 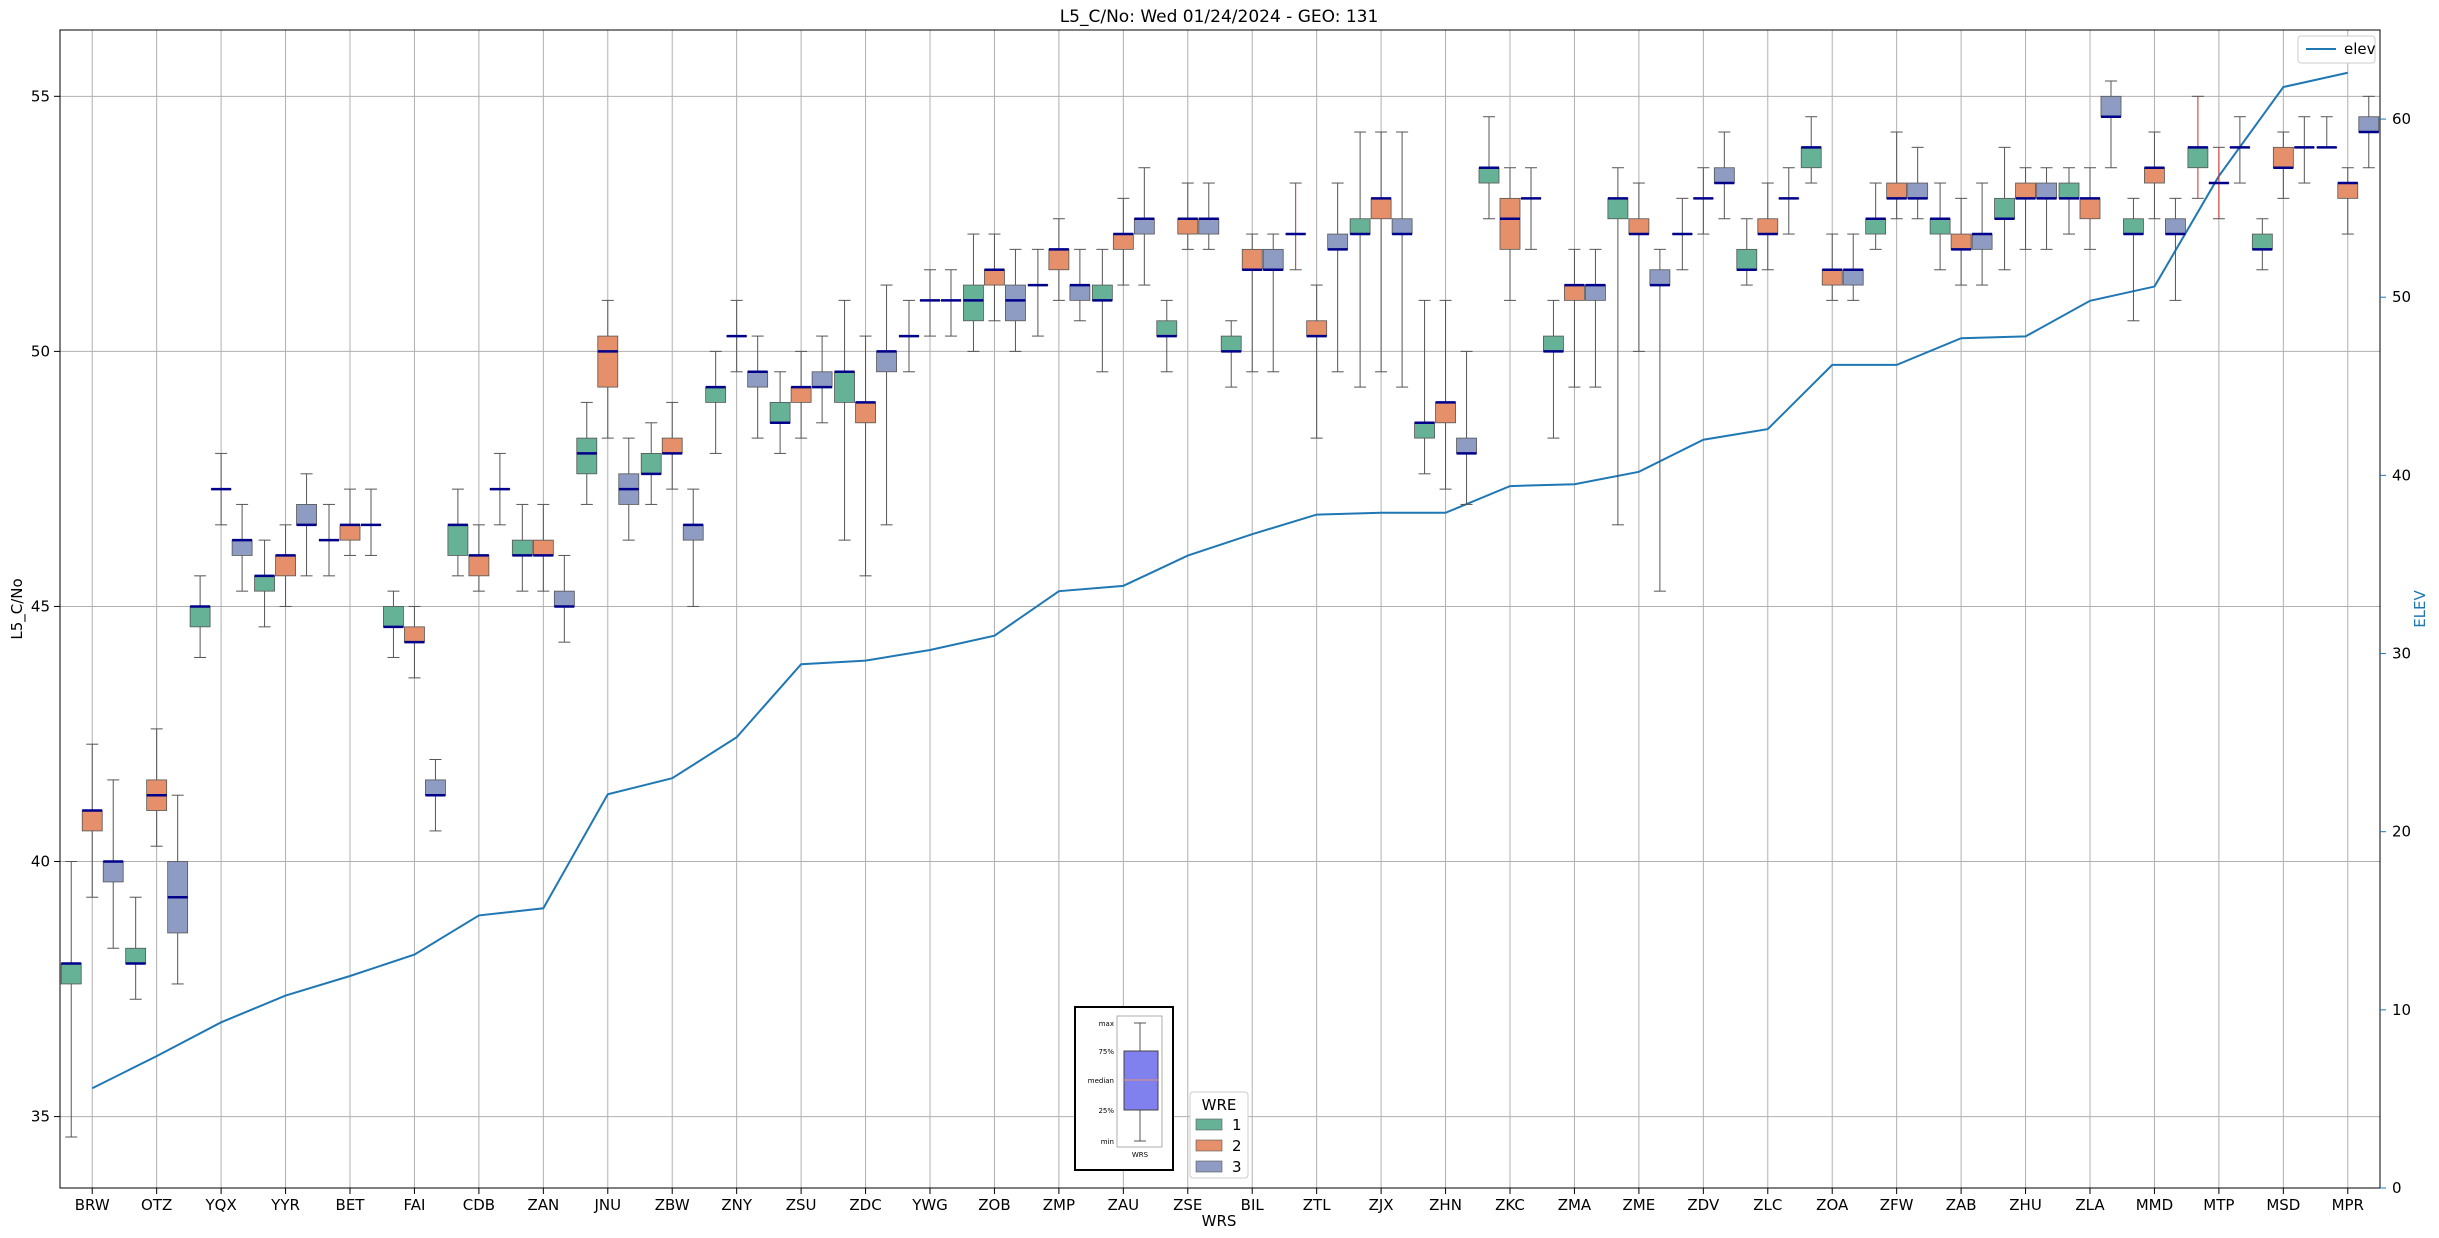 What do you see at coordinates (2025, 1205) in the screenshot?
I see `x-tick-label: ZHU` at bounding box center [2025, 1205].